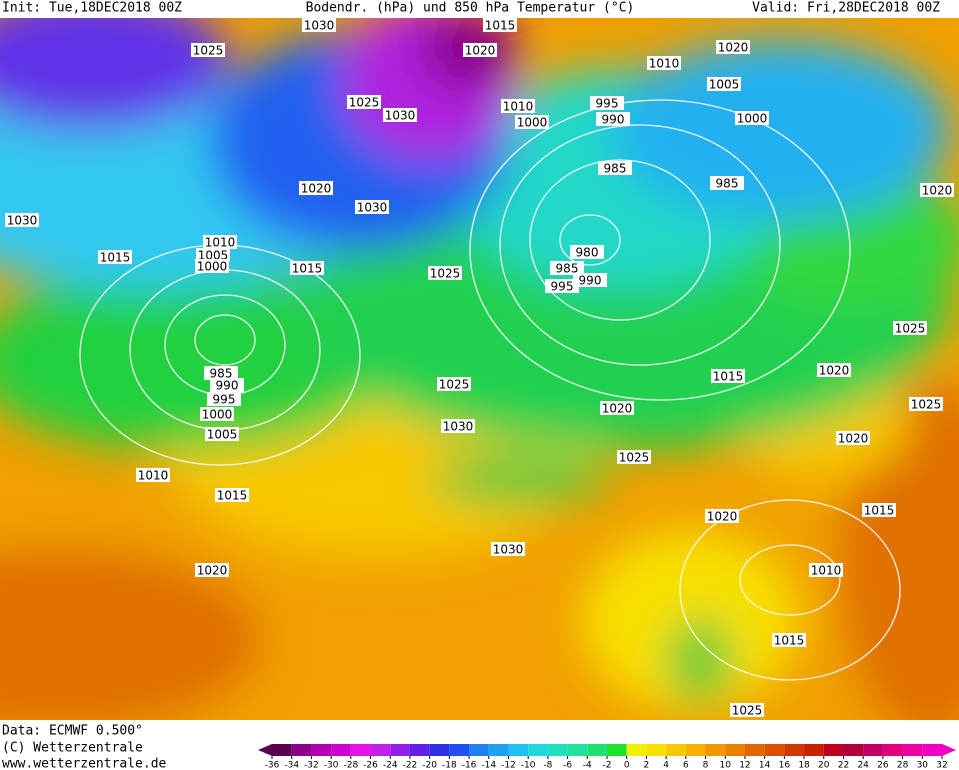  Describe the element at coordinates (92, 8) in the screenshot. I see `init-time: Init: Tue,18DEC2018 00Z` at that location.